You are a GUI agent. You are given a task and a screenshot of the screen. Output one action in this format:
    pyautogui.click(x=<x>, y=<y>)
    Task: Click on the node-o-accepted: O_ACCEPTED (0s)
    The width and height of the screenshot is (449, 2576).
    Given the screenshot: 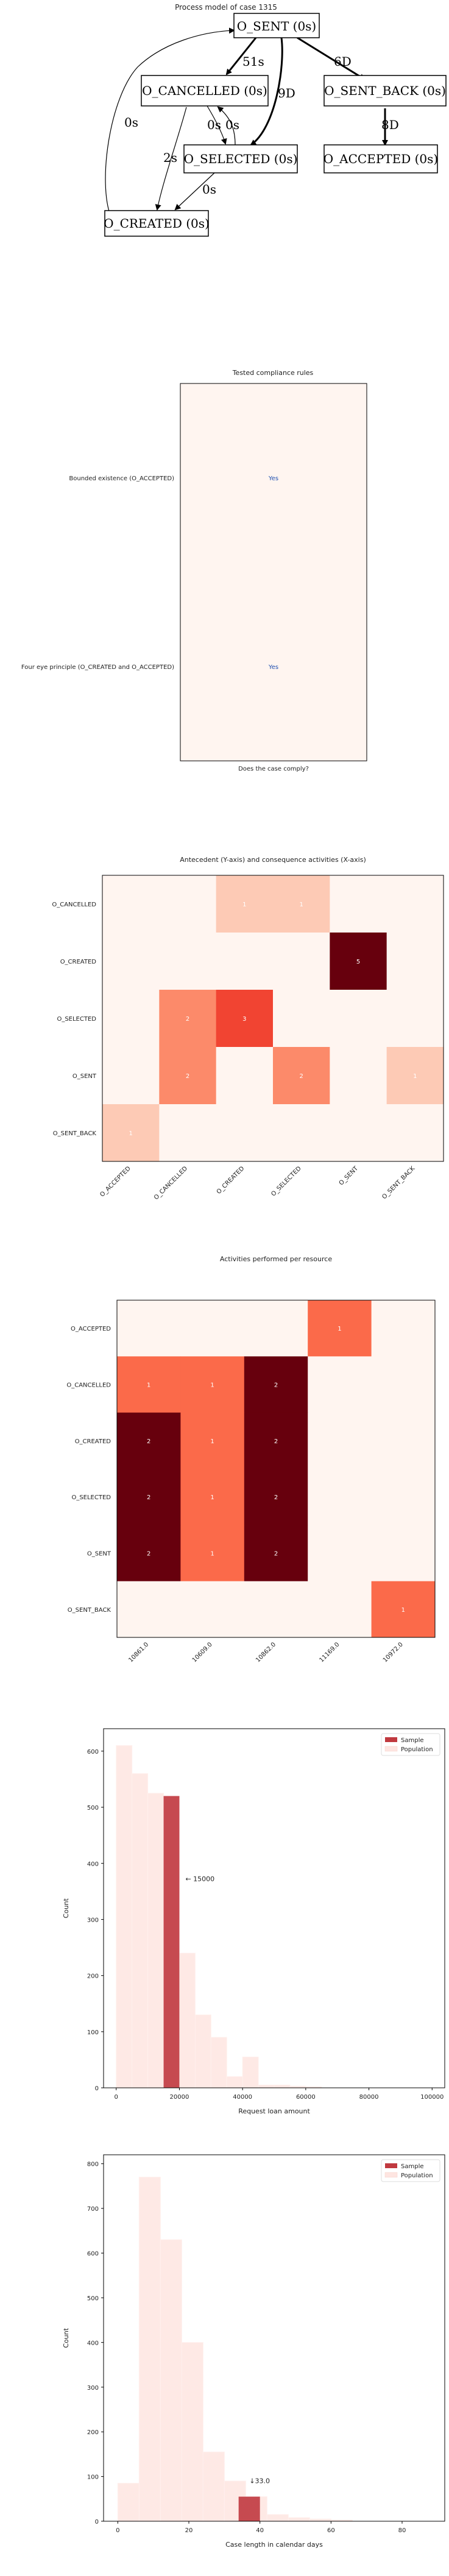 What is the action you would take?
    pyautogui.click(x=380, y=158)
    